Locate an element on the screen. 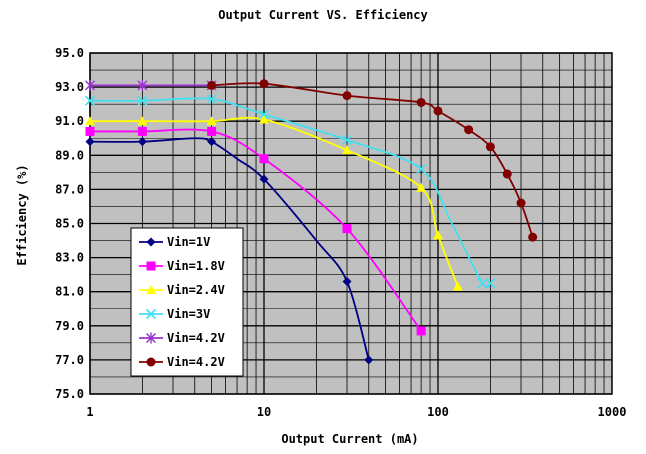  legend-label: Vin=3V is located at coordinates (188, 314).